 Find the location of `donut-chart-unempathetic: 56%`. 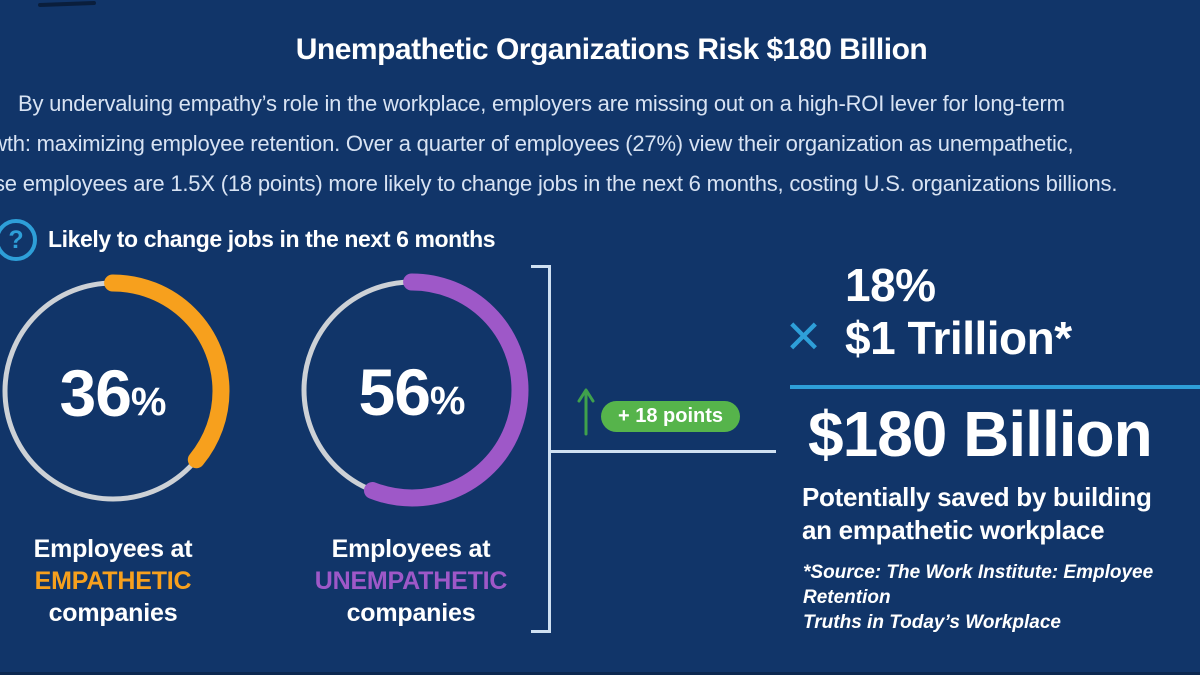

donut-chart-unempathetic: 56% is located at coordinates (412, 390).